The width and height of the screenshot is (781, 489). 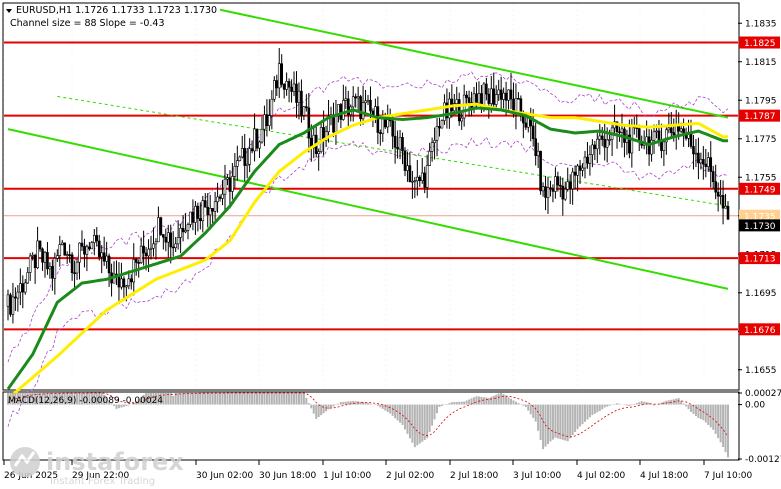 I want to click on macd-tick-label: 0.00, so click(x=755, y=406).